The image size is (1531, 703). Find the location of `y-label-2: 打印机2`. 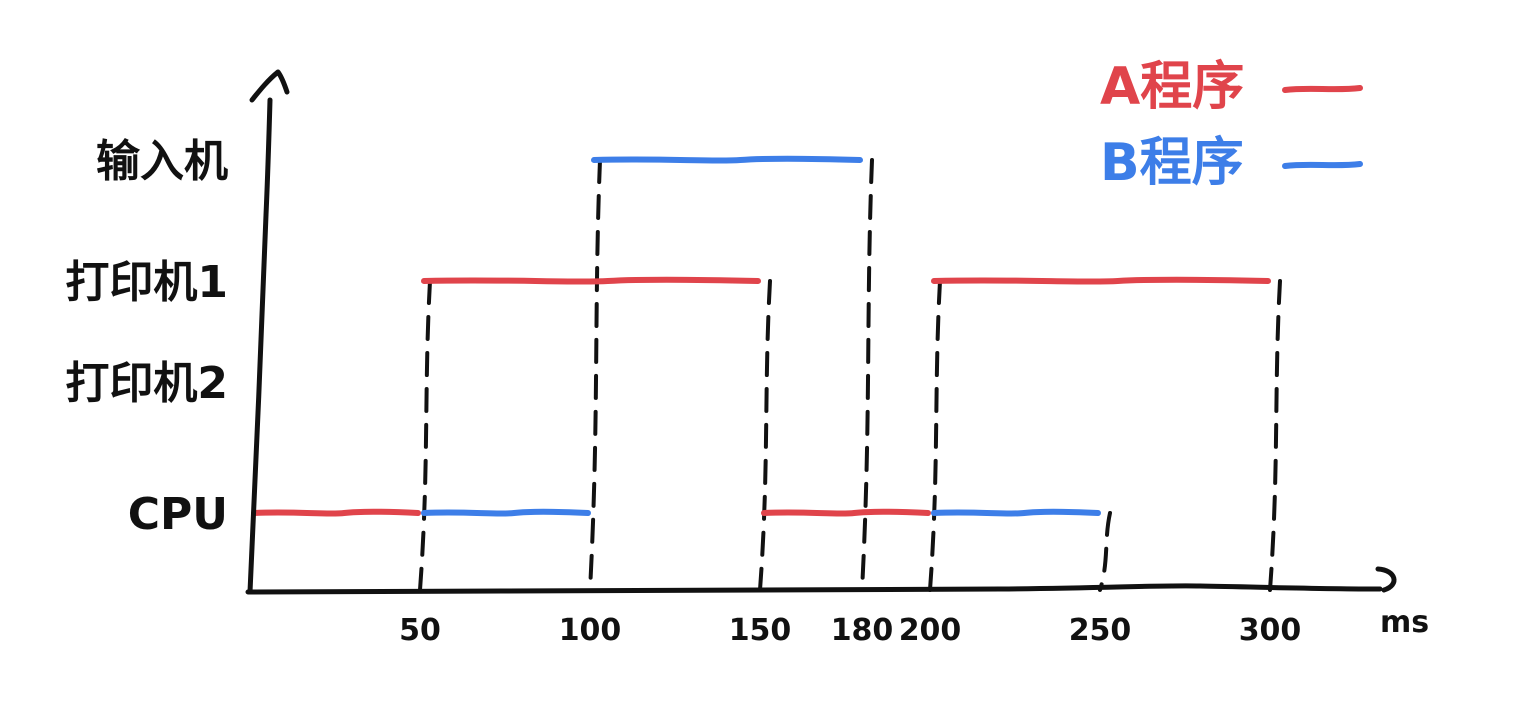

y-label-2: 打印机2 is located at coordinates (146, 383).